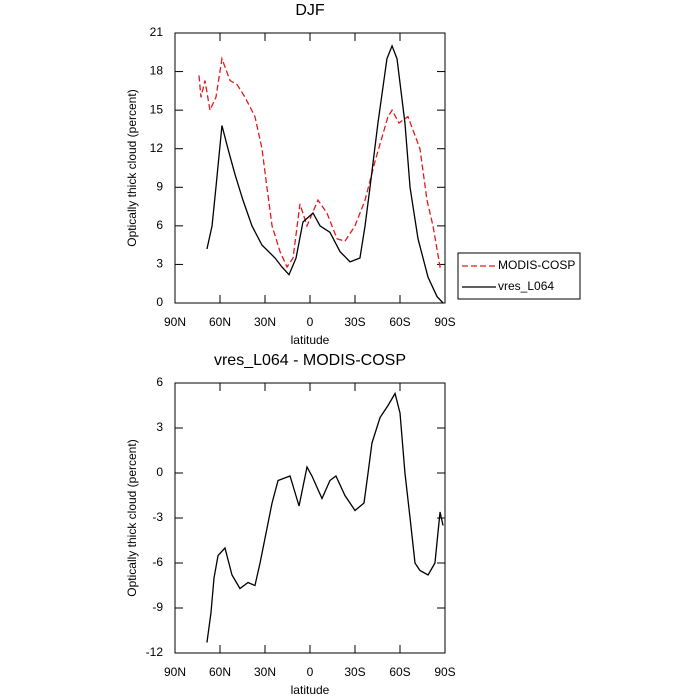 The image size is (700, 700). What do you see at coordinates (157, 71) in the screenshot?
I see `y-tick-label: 18` at bounding box center [157, 71].